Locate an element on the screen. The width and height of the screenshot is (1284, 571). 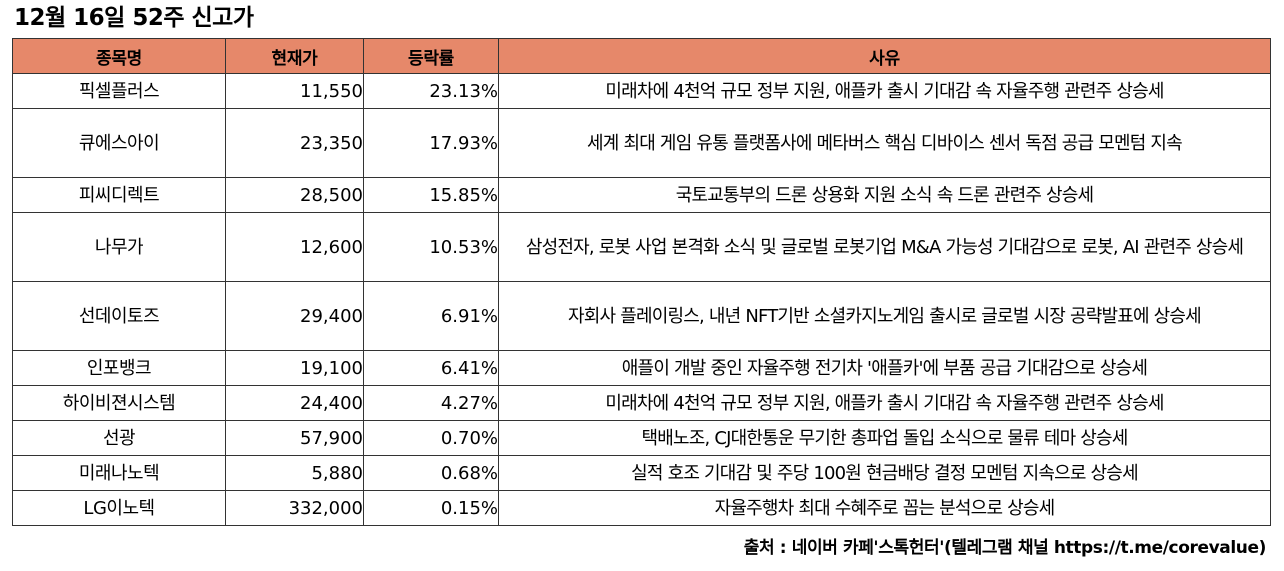
change-rate: 0.15% is located at coordinates (431, 508).